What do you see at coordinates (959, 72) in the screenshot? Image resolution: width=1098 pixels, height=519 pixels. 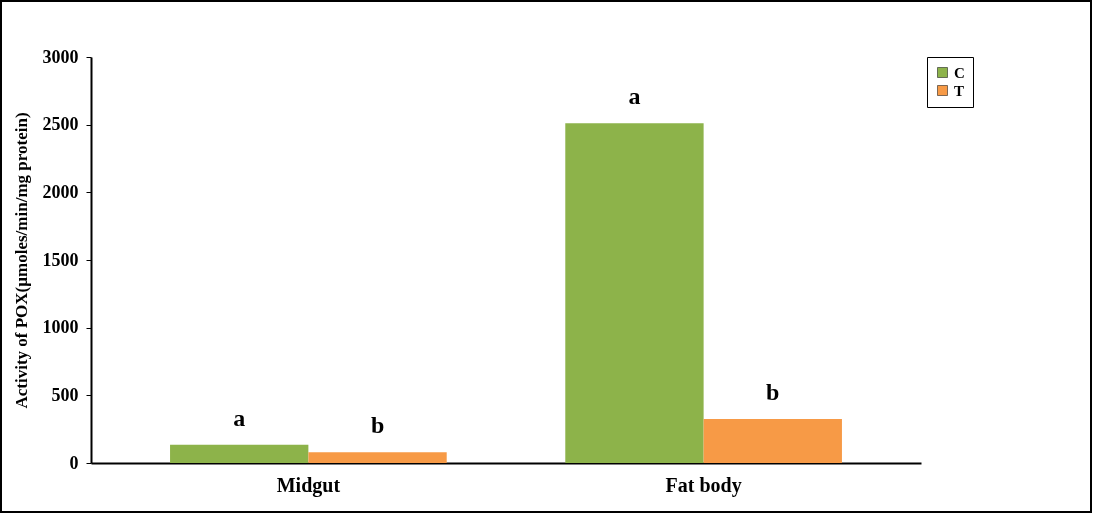 I see `legend-label: C` at bounding box center [959, 72].